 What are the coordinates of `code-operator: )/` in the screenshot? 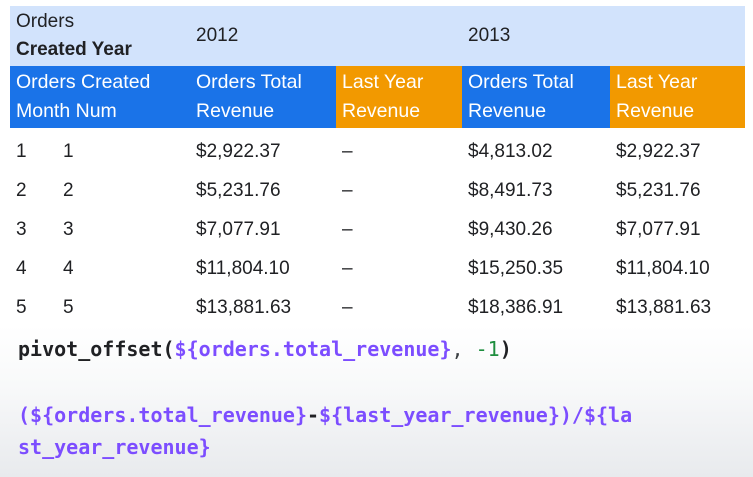 It's located at (571, 415).